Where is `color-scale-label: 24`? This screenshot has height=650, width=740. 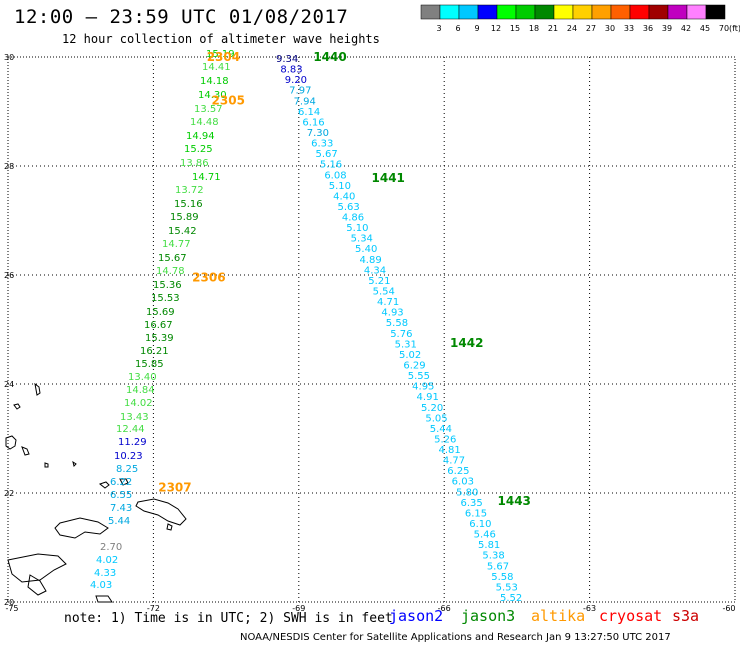
color-scale-label: 24 is located at coordinates (572, 28).